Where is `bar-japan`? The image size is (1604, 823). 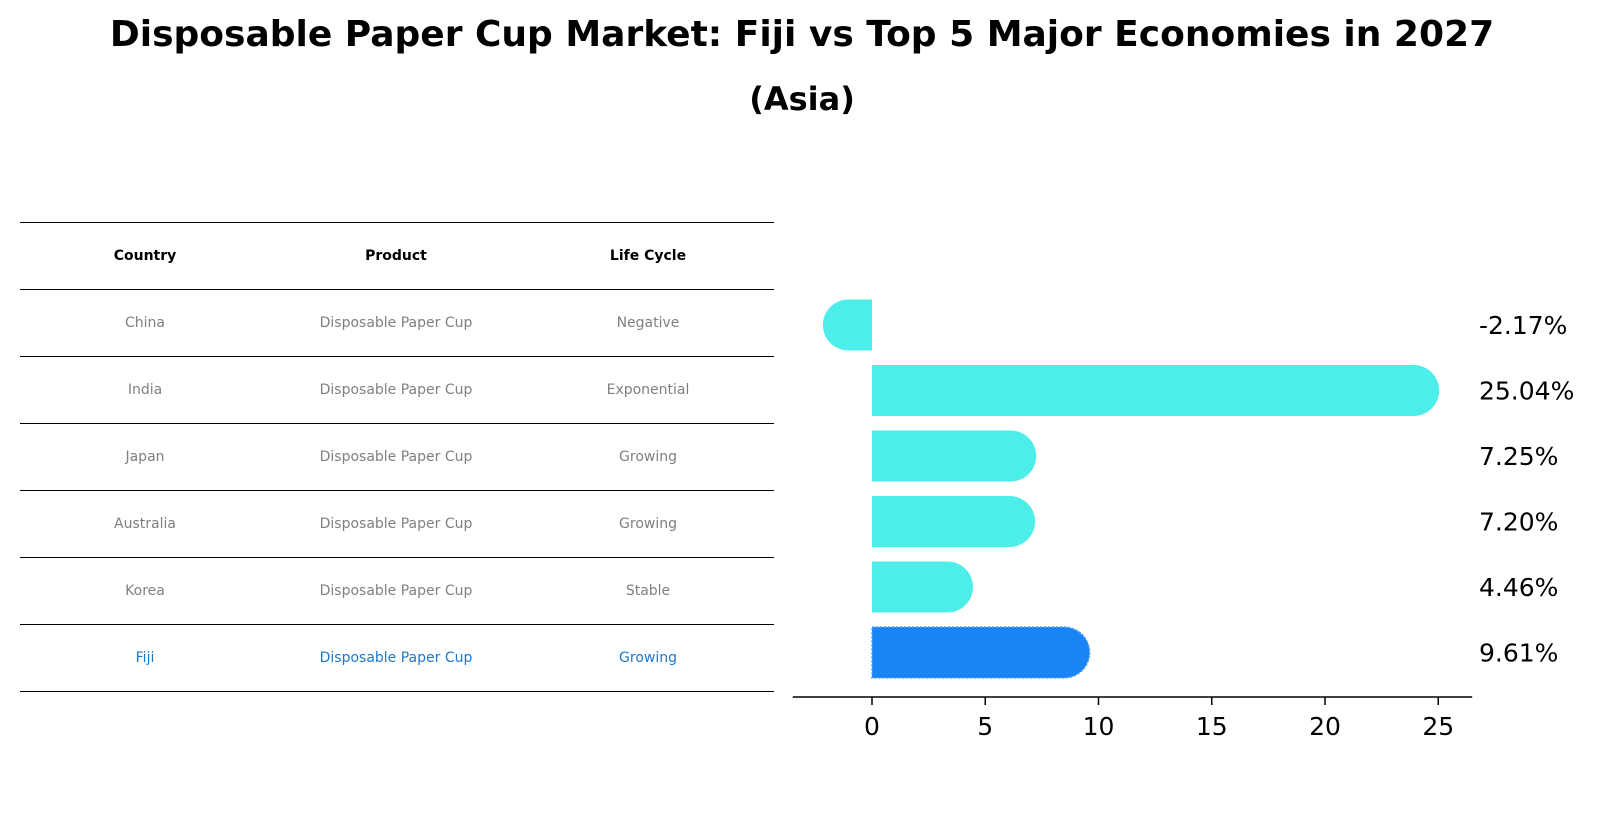
bar-japan is located at coordinates (954, 456).